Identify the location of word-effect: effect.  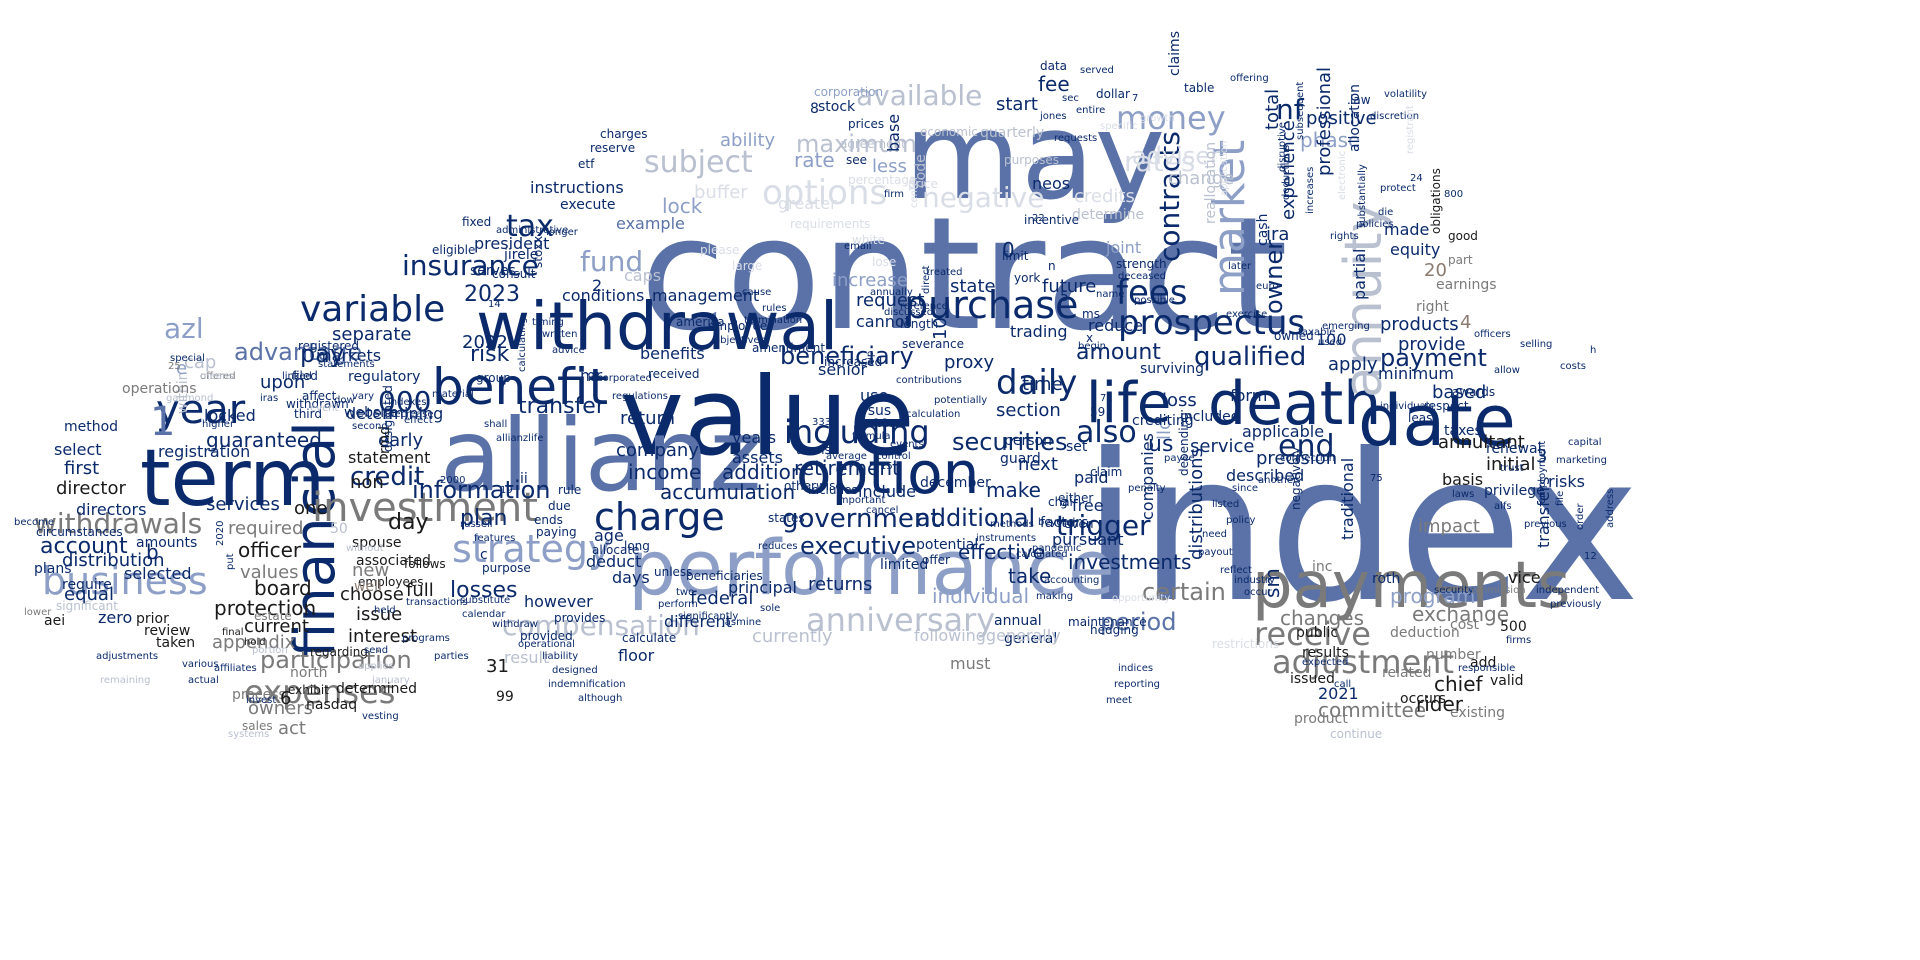
(418, 420).